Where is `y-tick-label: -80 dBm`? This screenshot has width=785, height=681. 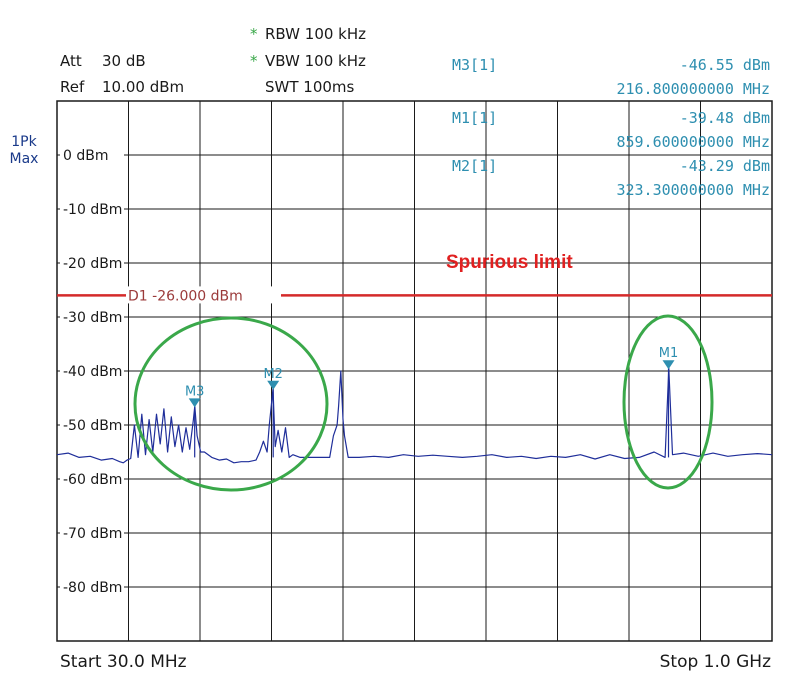
y-tick-label: -80 dBm is located at coordinates (92, 588).